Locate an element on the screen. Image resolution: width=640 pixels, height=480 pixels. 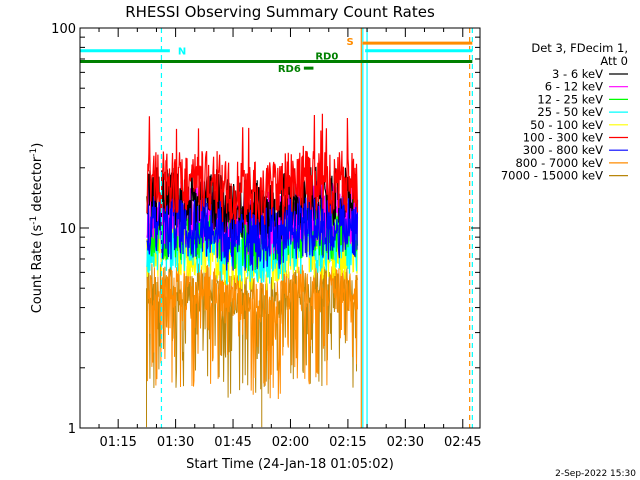
status-bar-label: RD6 is located at coordinates (289, 69).